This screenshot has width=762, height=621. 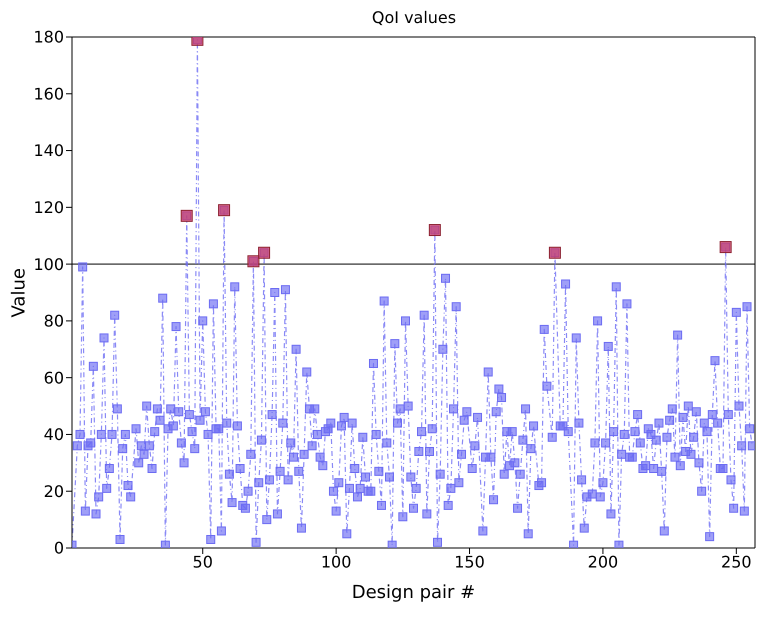 What do you see at coordinates (414, 17) in the screenshot?
I see `chart-title: QoI values` at bounding box center [414, 17].